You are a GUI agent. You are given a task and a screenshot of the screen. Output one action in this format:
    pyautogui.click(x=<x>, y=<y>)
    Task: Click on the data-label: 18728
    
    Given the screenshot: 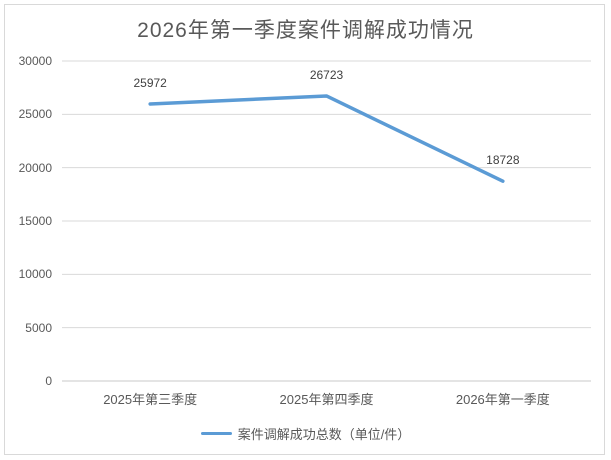 What is the action you would take?
    pyautogui.click(x=503, y=160)
    